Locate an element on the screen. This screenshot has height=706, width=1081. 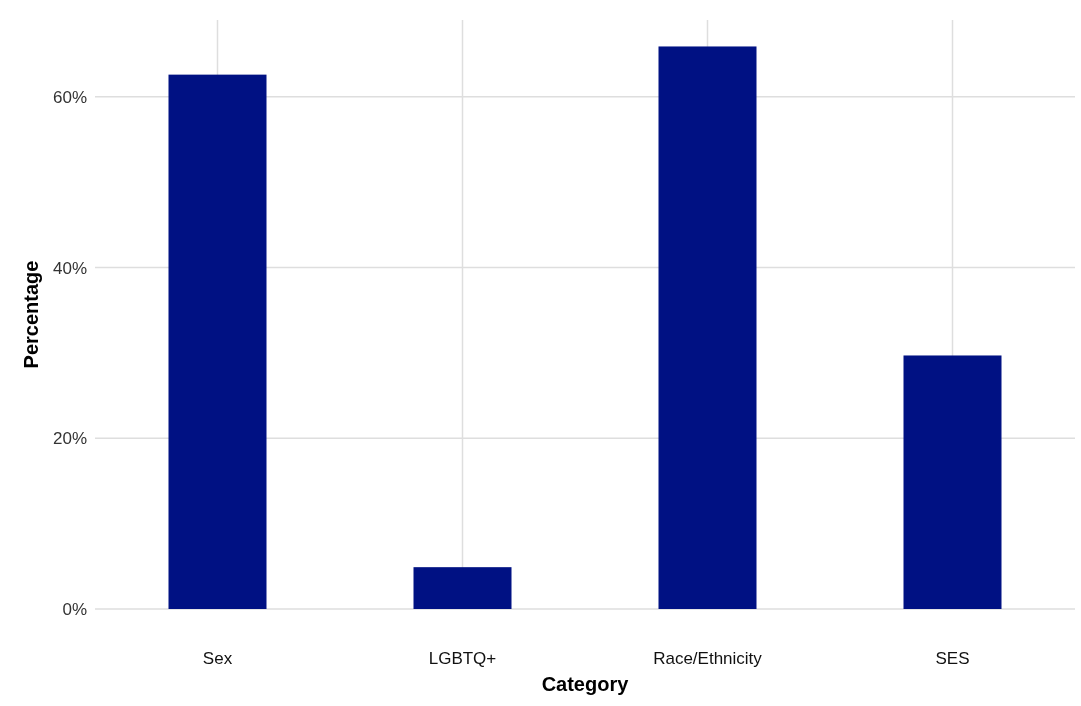
y-tick-label: 20% is located at coordinates (69, 439).